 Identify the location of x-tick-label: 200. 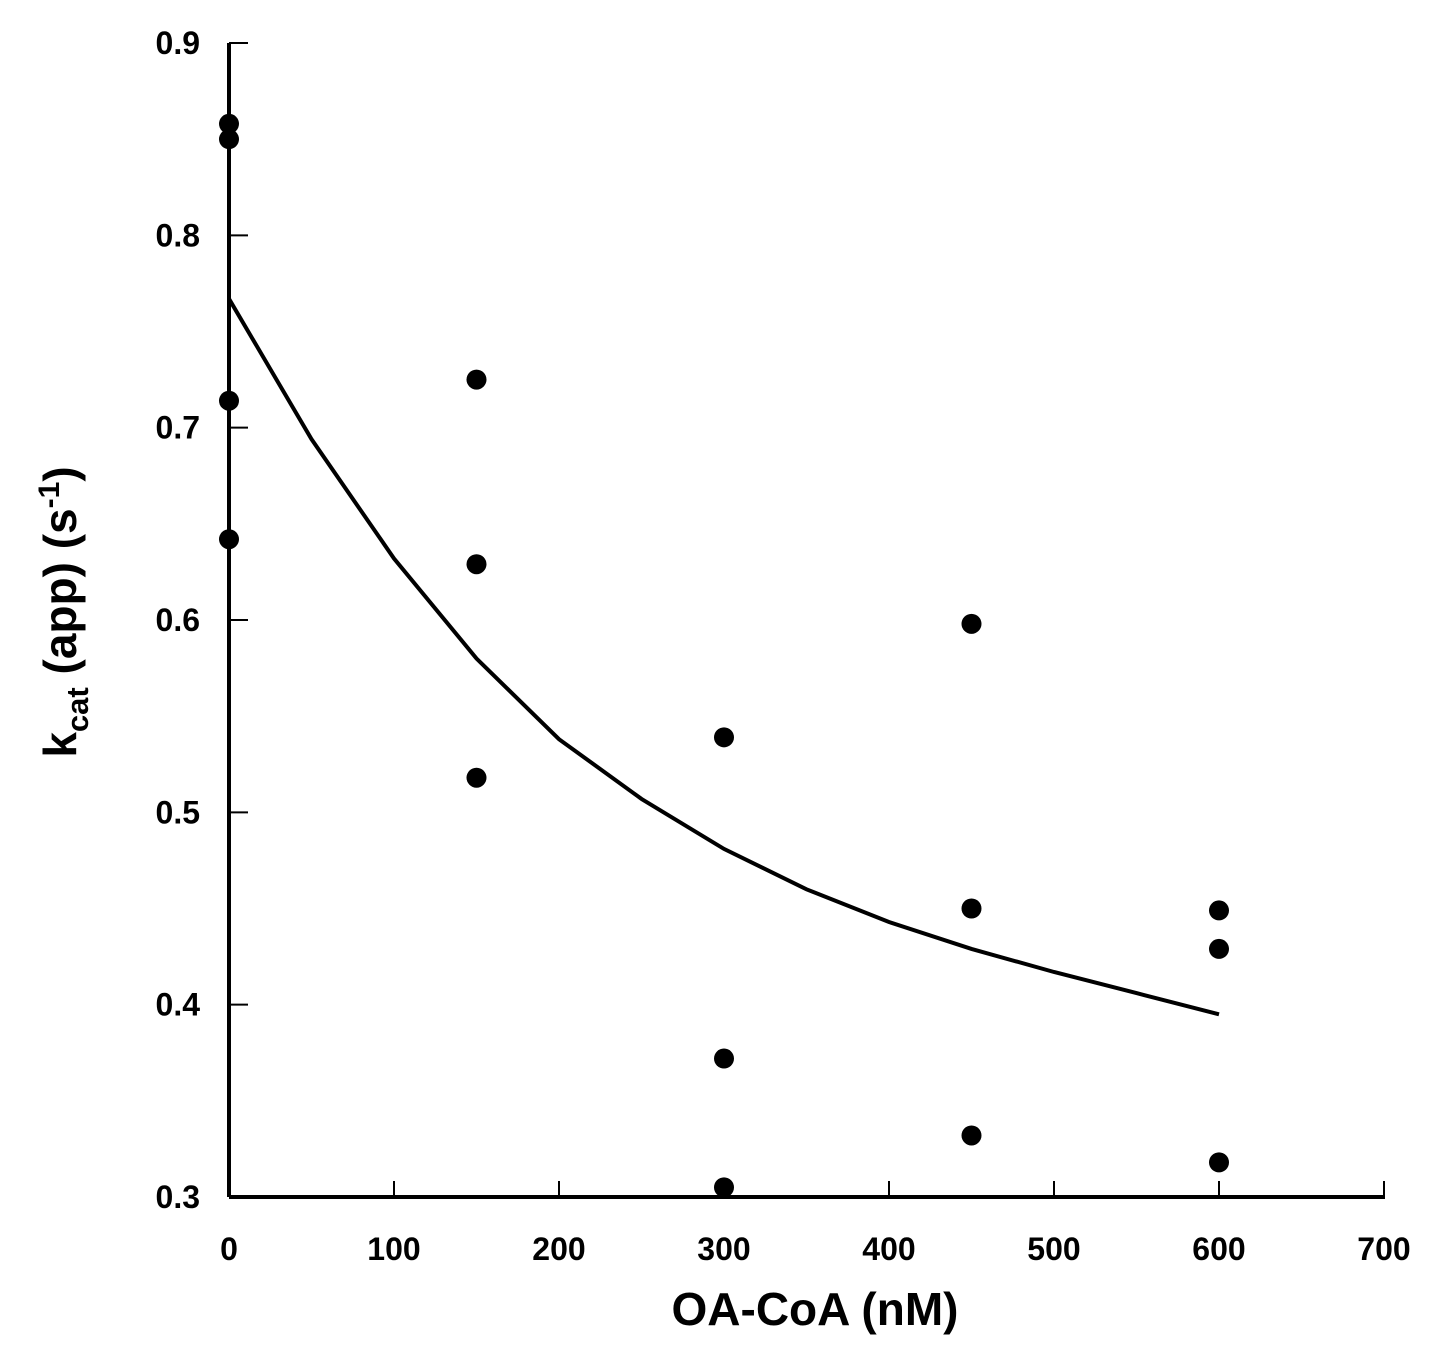
(558, 1249).